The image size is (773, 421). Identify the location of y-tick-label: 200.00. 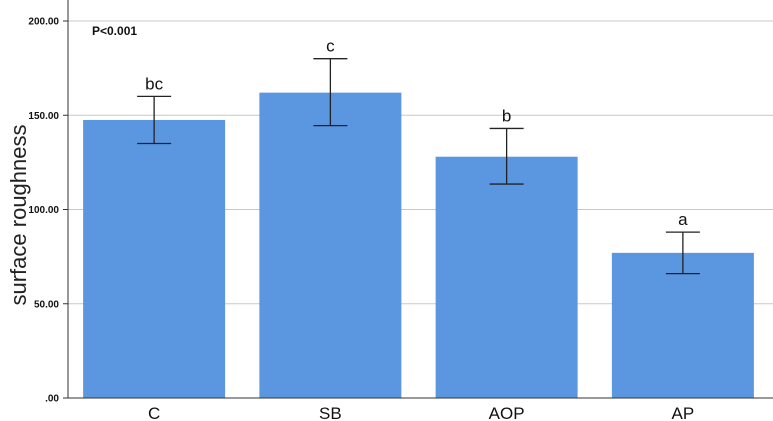
(43, 22).